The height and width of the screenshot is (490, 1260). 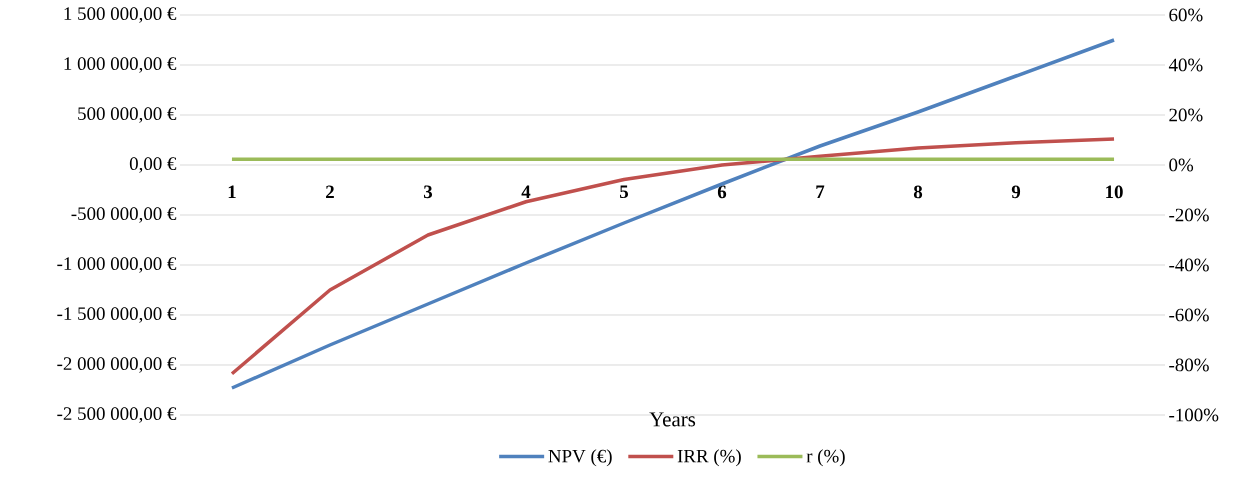 What do you see at coordinates (120, 65) in the screenshot?
I see `y-tick-label: 1 000 000,00 €` at bounding box center [120, 65].